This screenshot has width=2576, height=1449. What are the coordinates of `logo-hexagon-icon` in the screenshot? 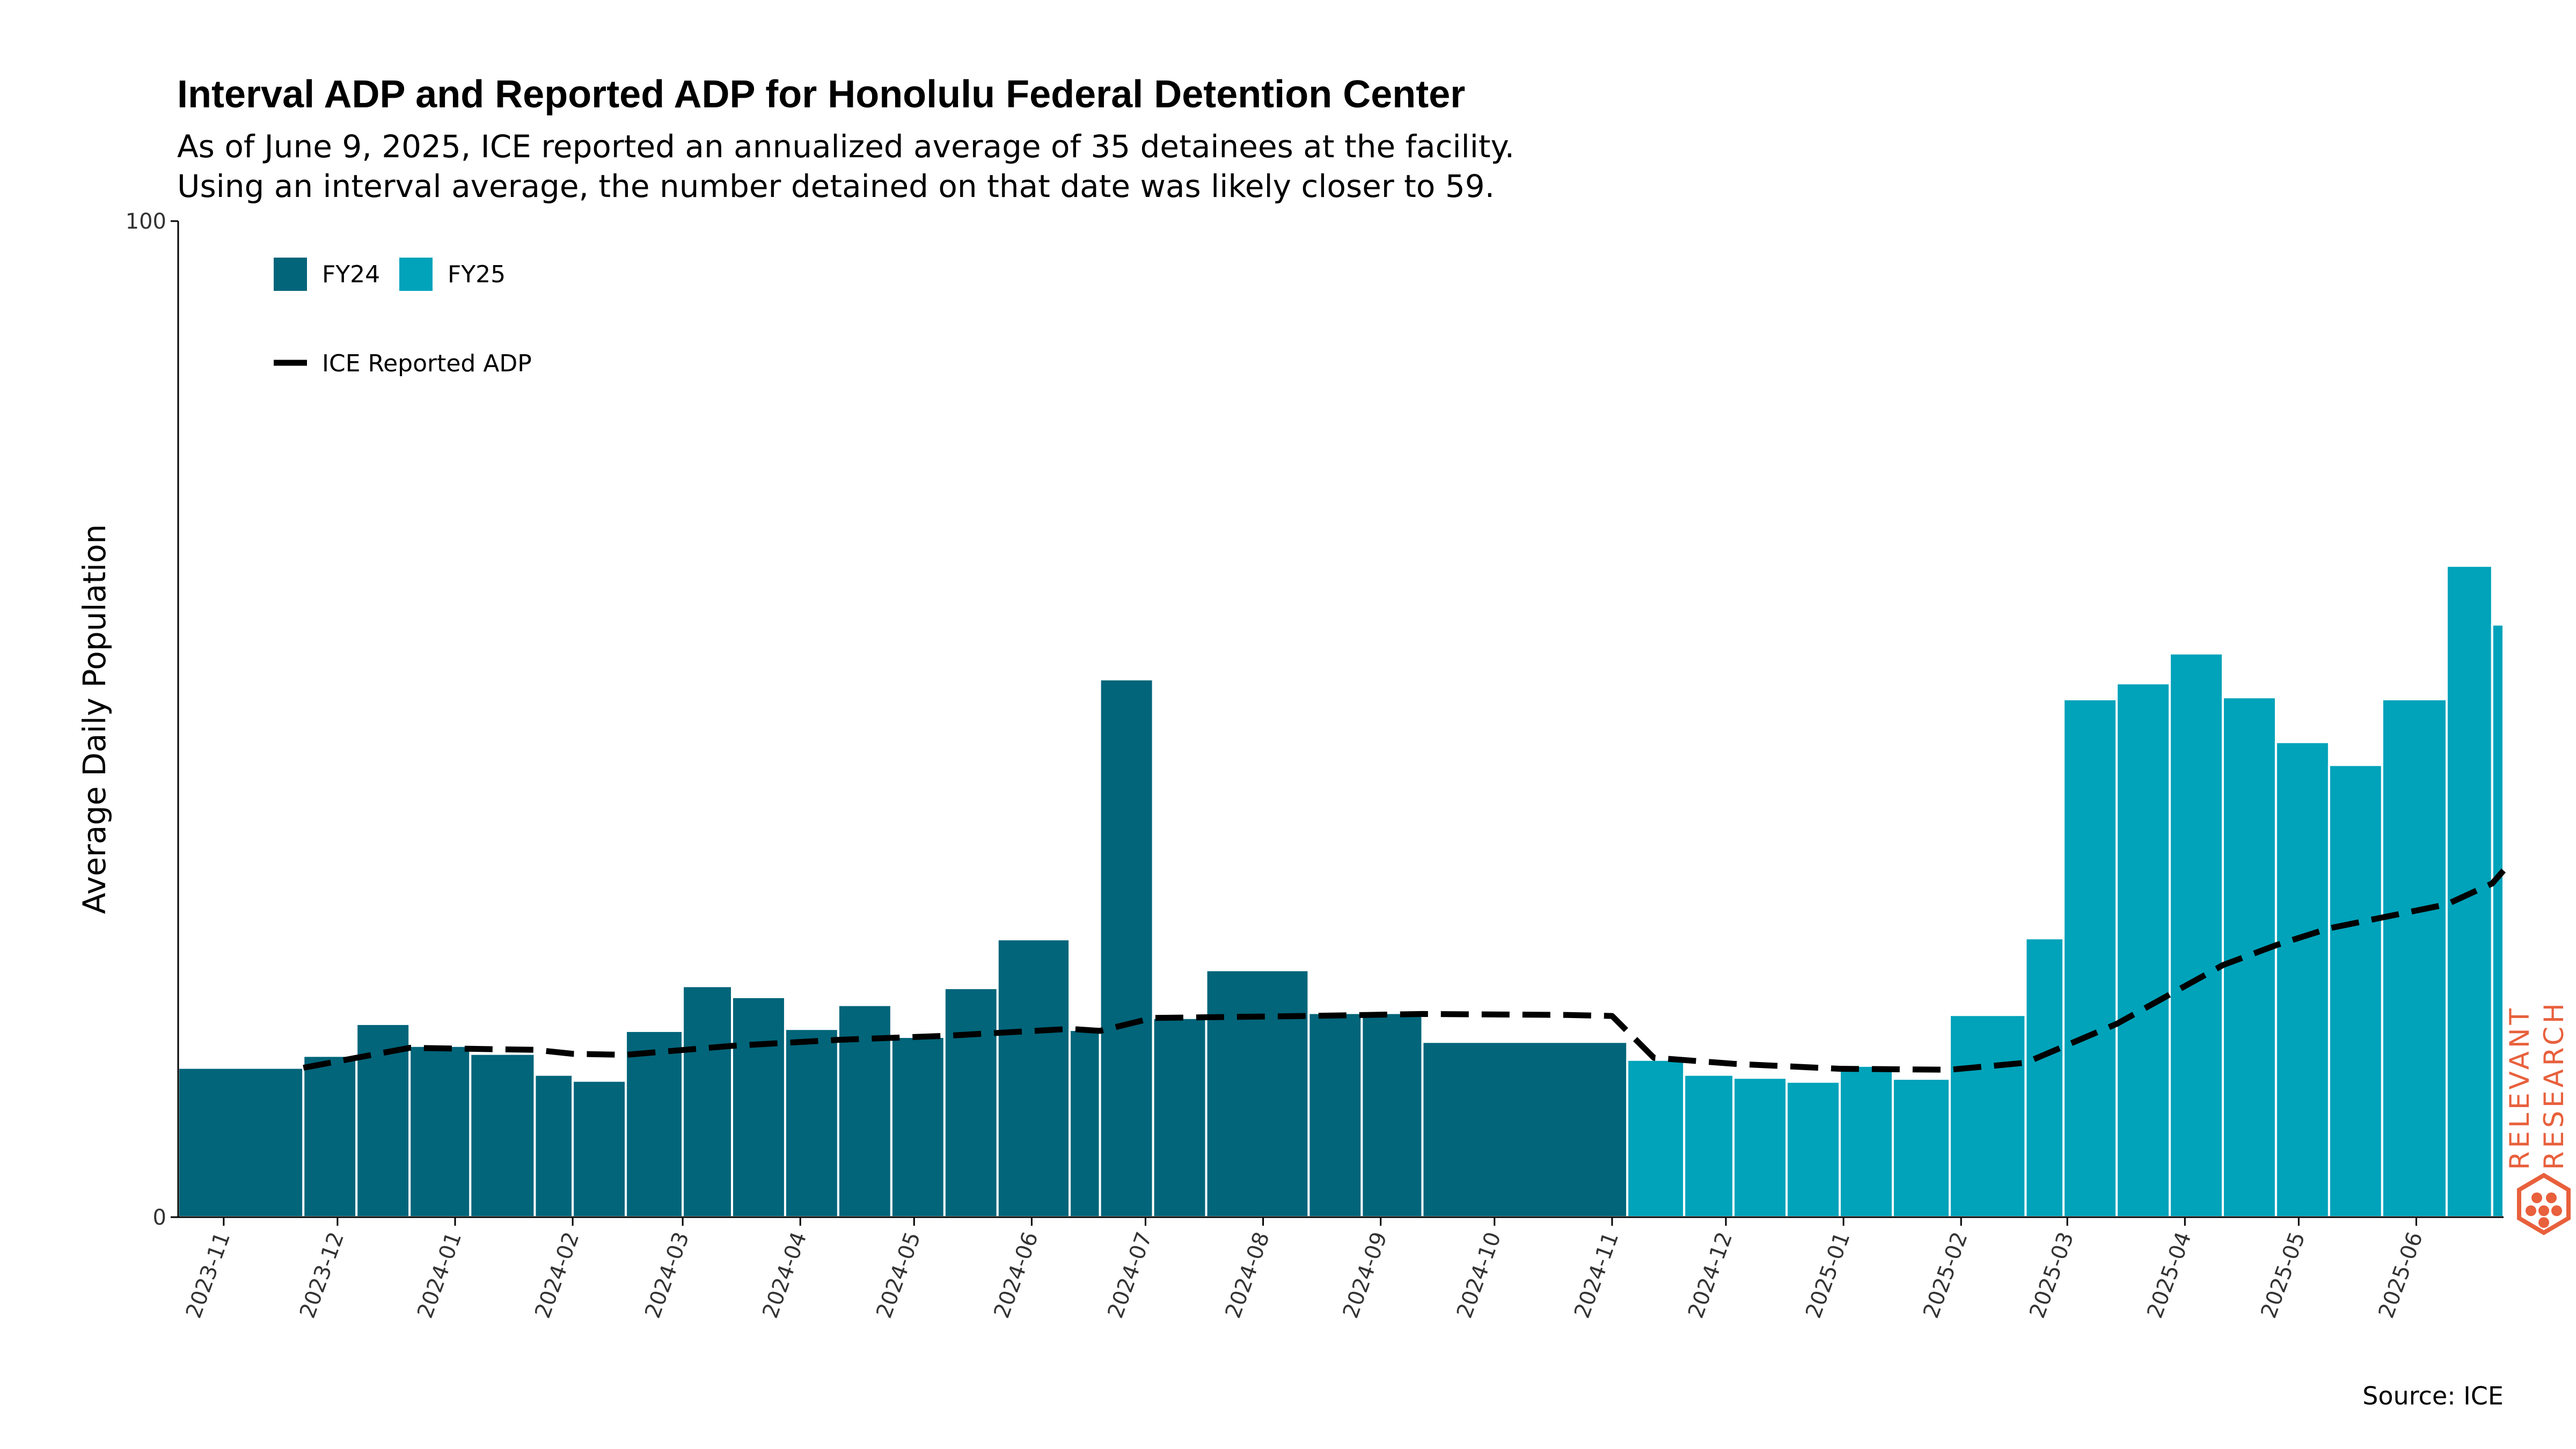 It's located at (2544, 1204).